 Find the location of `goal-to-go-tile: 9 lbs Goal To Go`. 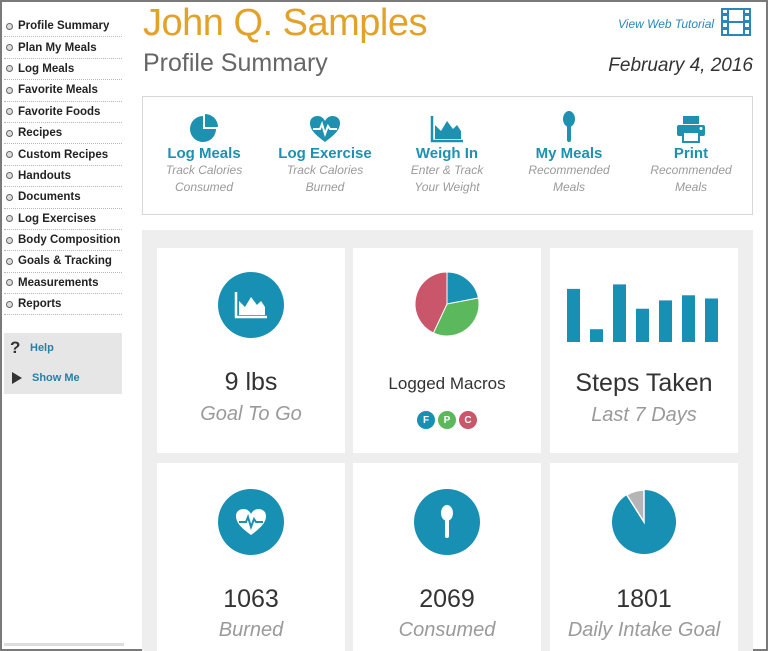

goal-to-go-tile: 9 lbs Goal To Go is located at coordinates (251, 350).